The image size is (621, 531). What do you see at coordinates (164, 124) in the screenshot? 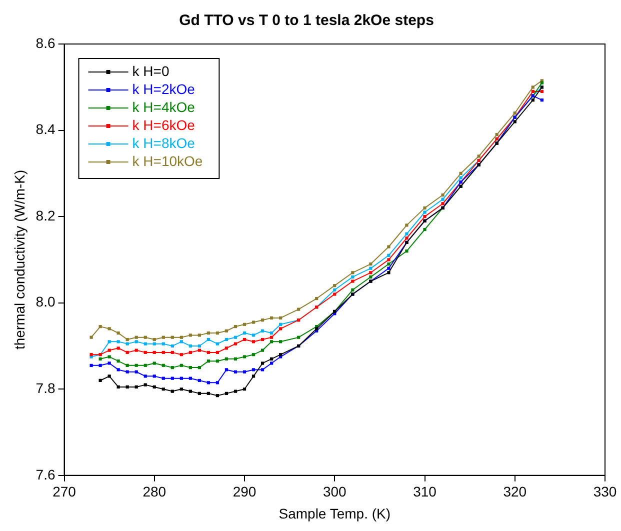
I see `legend-label: k H=6kOe` at bounding box center [164, 124].